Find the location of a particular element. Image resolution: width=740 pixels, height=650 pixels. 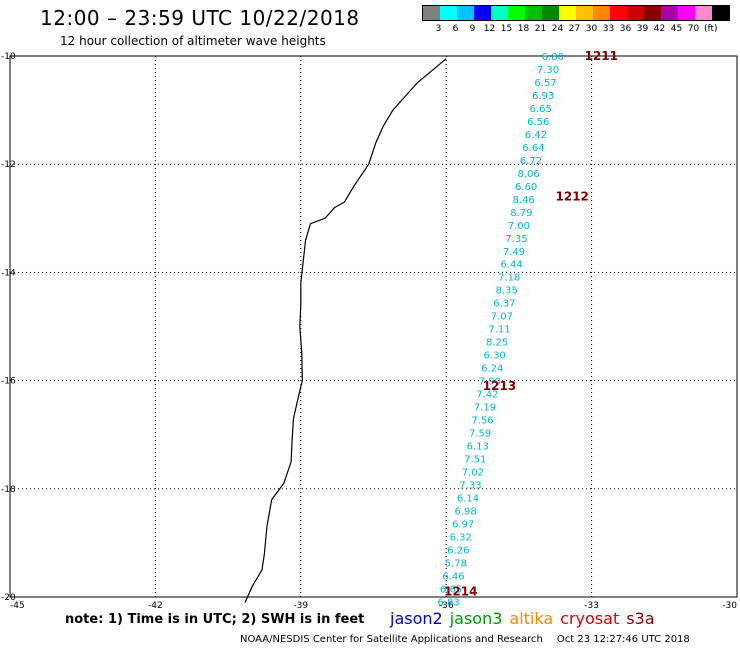

swh-value: 7.90 is located at coordinates (490, 382).